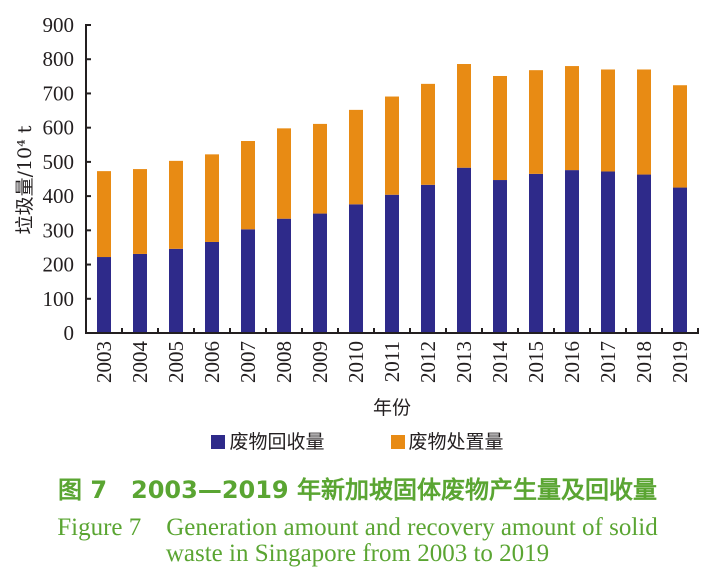 Image resolution: width=715 pixels, height=575 pixels. What do you see at coordinates (59, 196) in the screenshot?
I see `y-tick-label: 400` at bounding box center [59, 196].